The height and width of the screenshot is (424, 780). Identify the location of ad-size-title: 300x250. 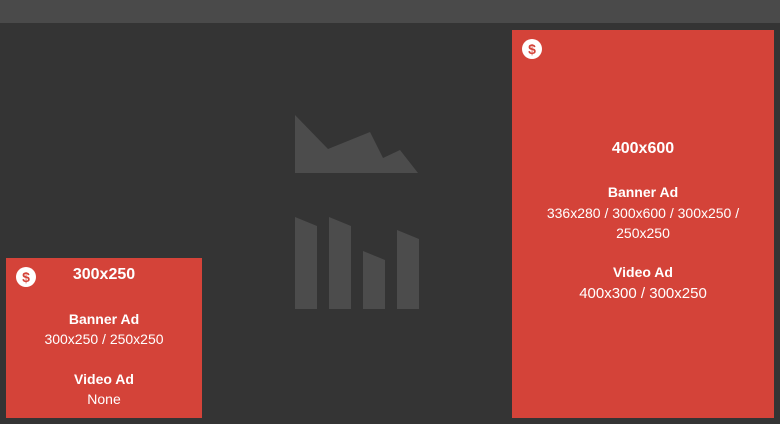
(104, 274).